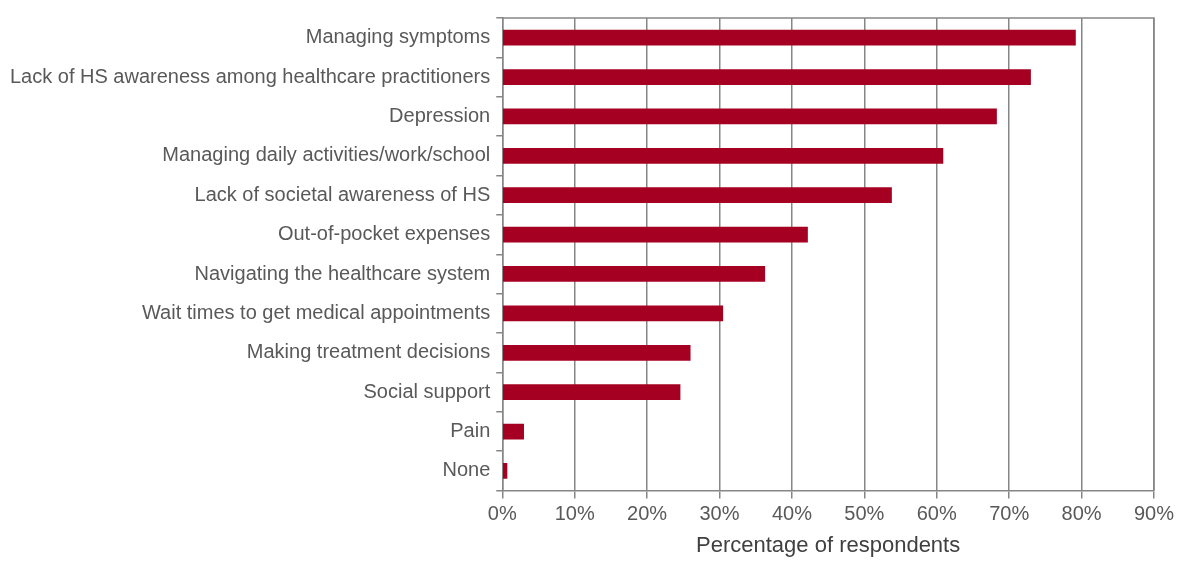 This screenshot has height=563, width=1188. I want to click on x-tick-label: 70%, so click(1009, 513).